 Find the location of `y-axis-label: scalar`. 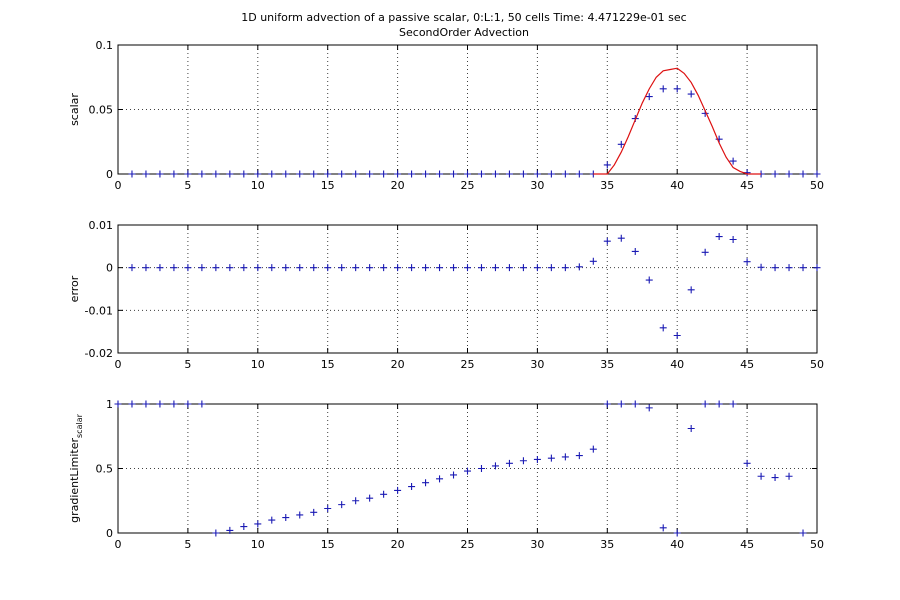

y-axis-label: scalar is located at coordinates (74, 109).